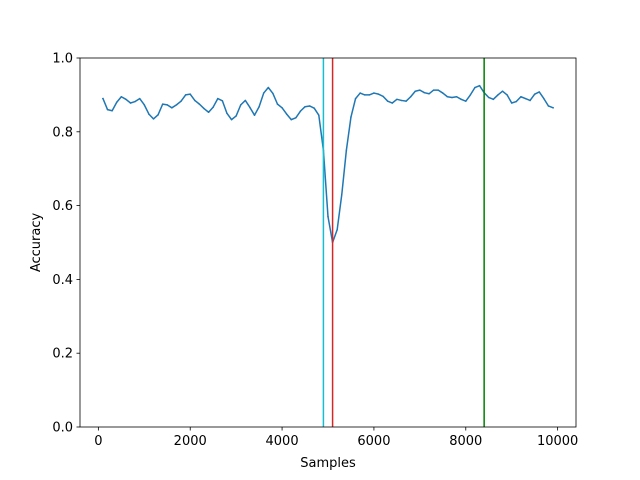 The height and width of the screenshot is (480, 640). What do you see at coordinates (62, 206) in the screenshot?
I see `y-tick-label: 0.6` at bounding box center [62, 206].